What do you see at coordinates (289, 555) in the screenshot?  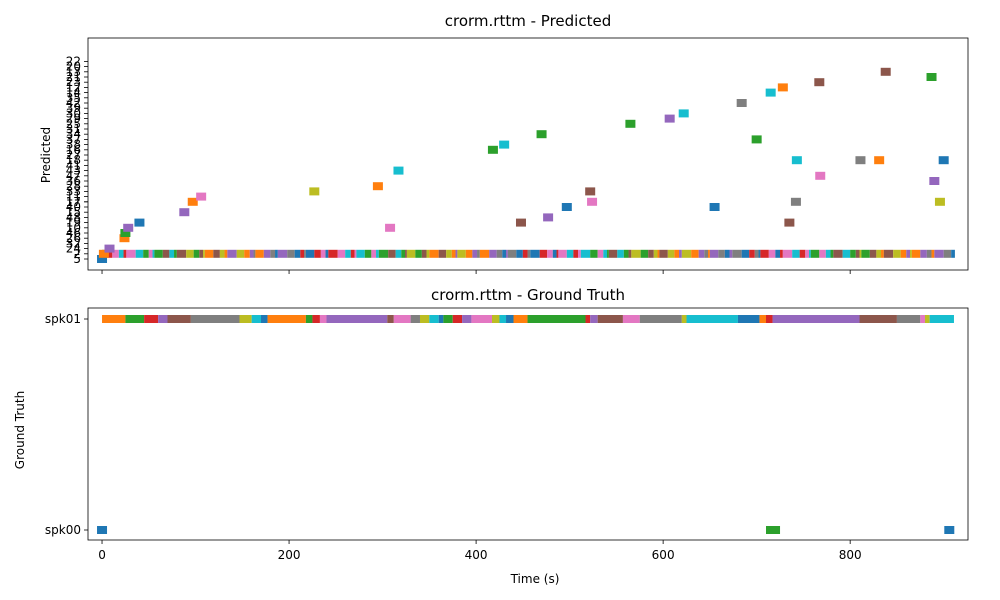 I see `ground-truth-x-tick-label: 200` at bounding box center [289, 555].